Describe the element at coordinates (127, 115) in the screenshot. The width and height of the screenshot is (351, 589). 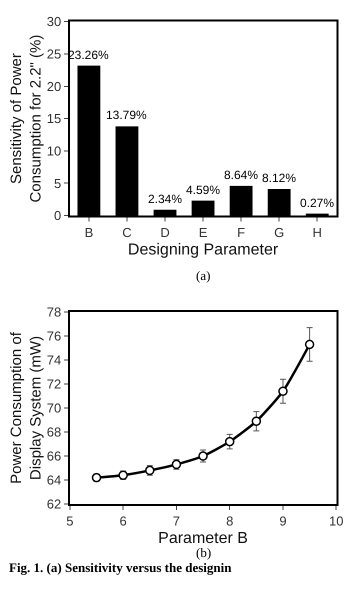
I see `annotation: 13.79%` at that location.